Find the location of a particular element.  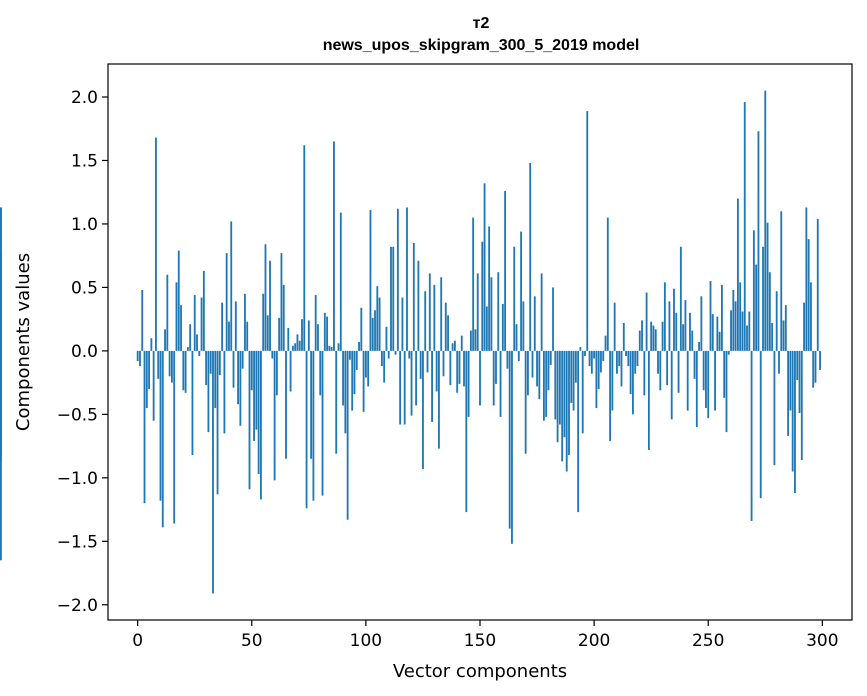

y-axis-ticks: −2.0 −1.5 −1.0 −0.5 0.0 0.5 1.0 1.5 2.0 is located at coordinates (82, 352).